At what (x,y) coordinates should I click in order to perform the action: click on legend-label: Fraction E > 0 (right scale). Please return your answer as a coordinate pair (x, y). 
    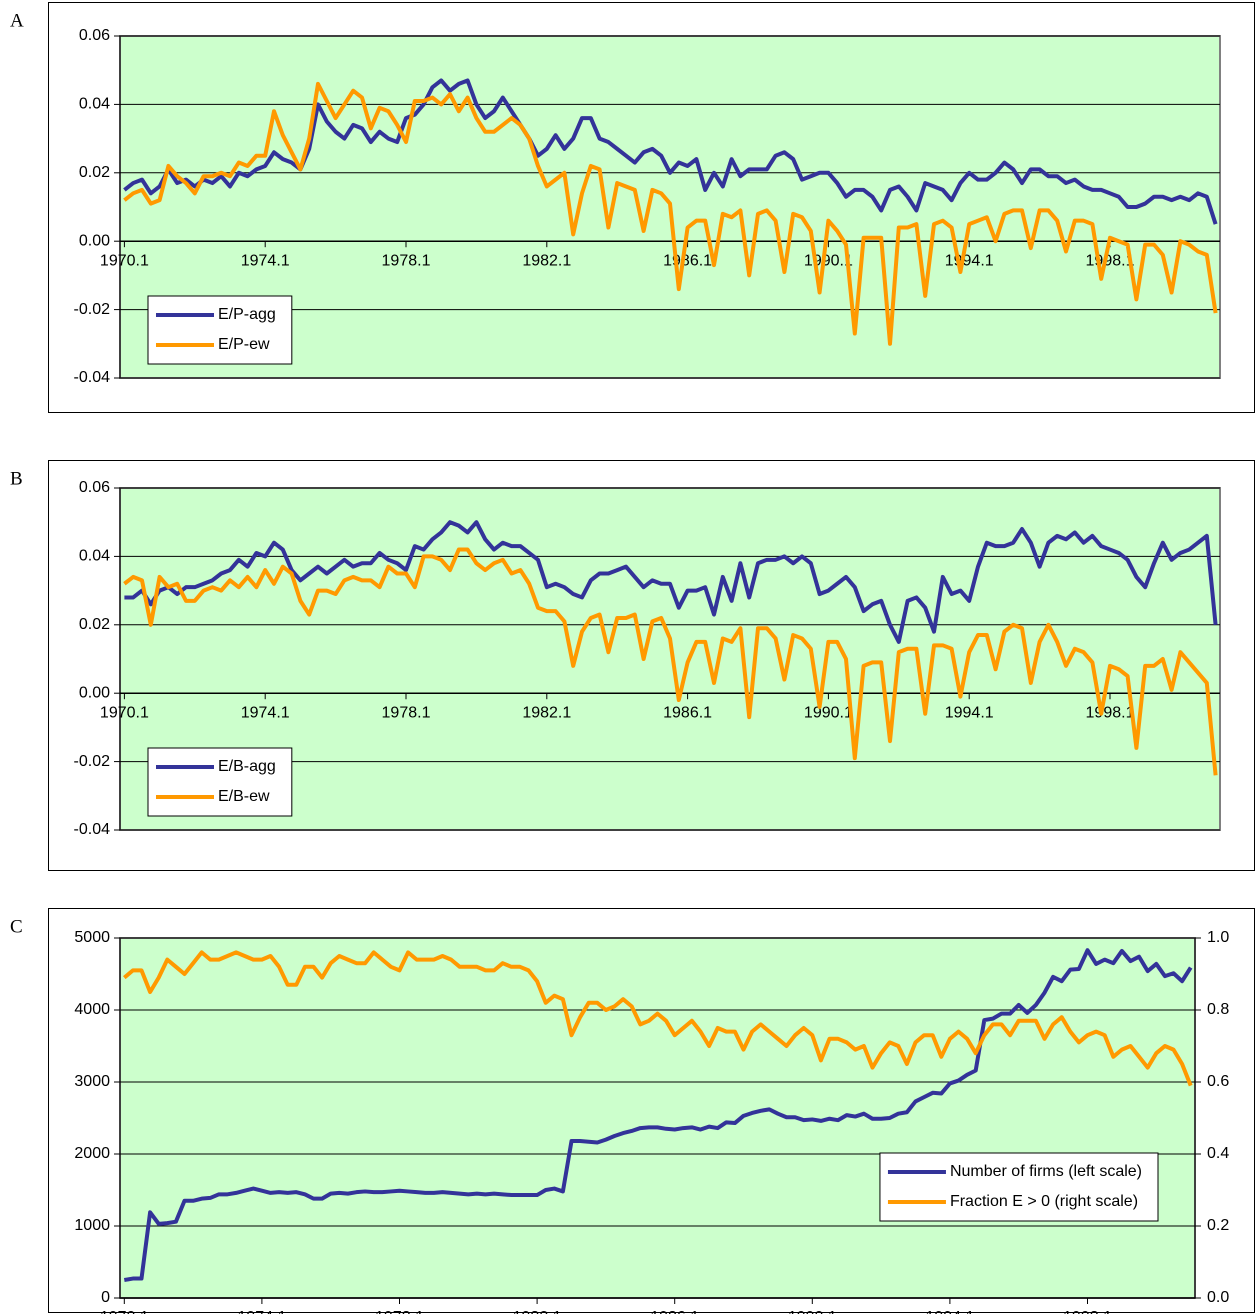
    Looking at the image, I should click on (1044, 1201).